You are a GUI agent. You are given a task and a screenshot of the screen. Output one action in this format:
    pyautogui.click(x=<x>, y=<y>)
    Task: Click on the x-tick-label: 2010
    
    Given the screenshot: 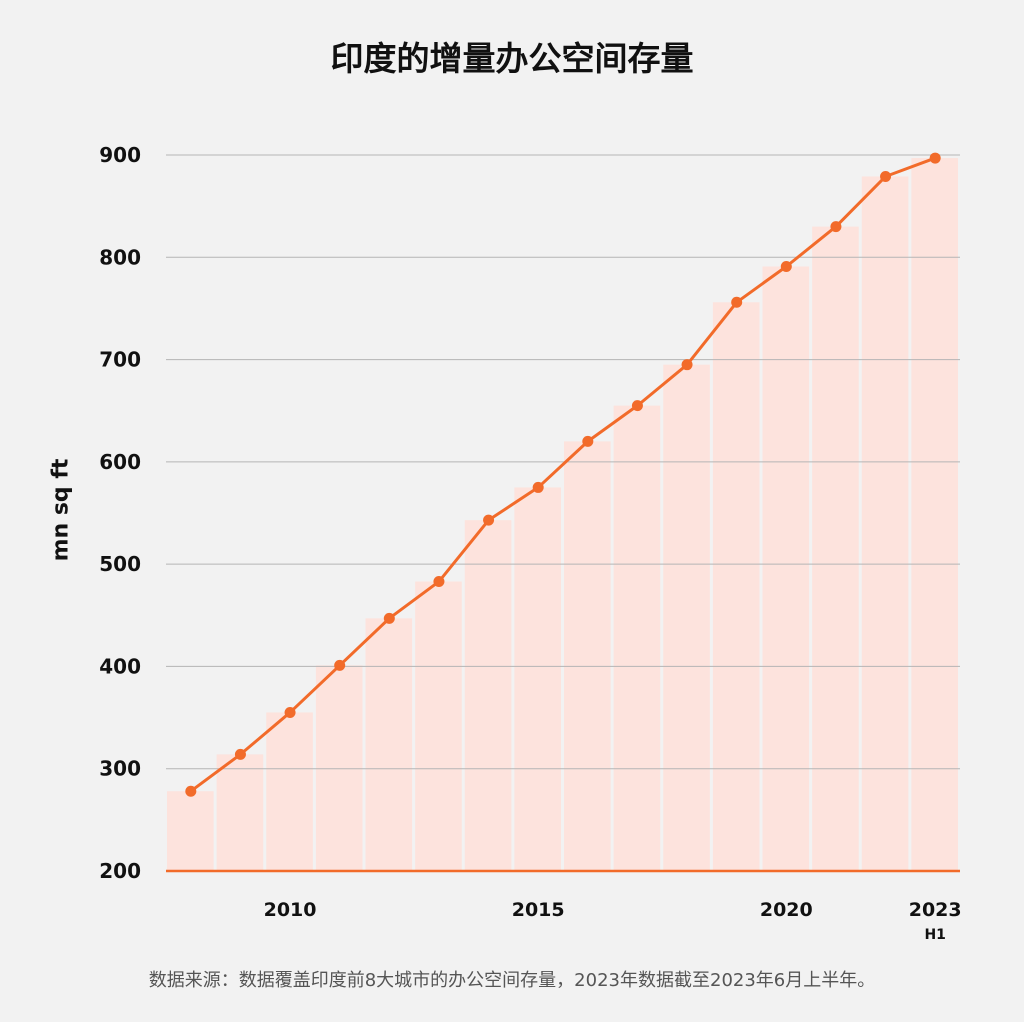 What is the action you would take?
    pyautogui.click(x=290, y=910)
    